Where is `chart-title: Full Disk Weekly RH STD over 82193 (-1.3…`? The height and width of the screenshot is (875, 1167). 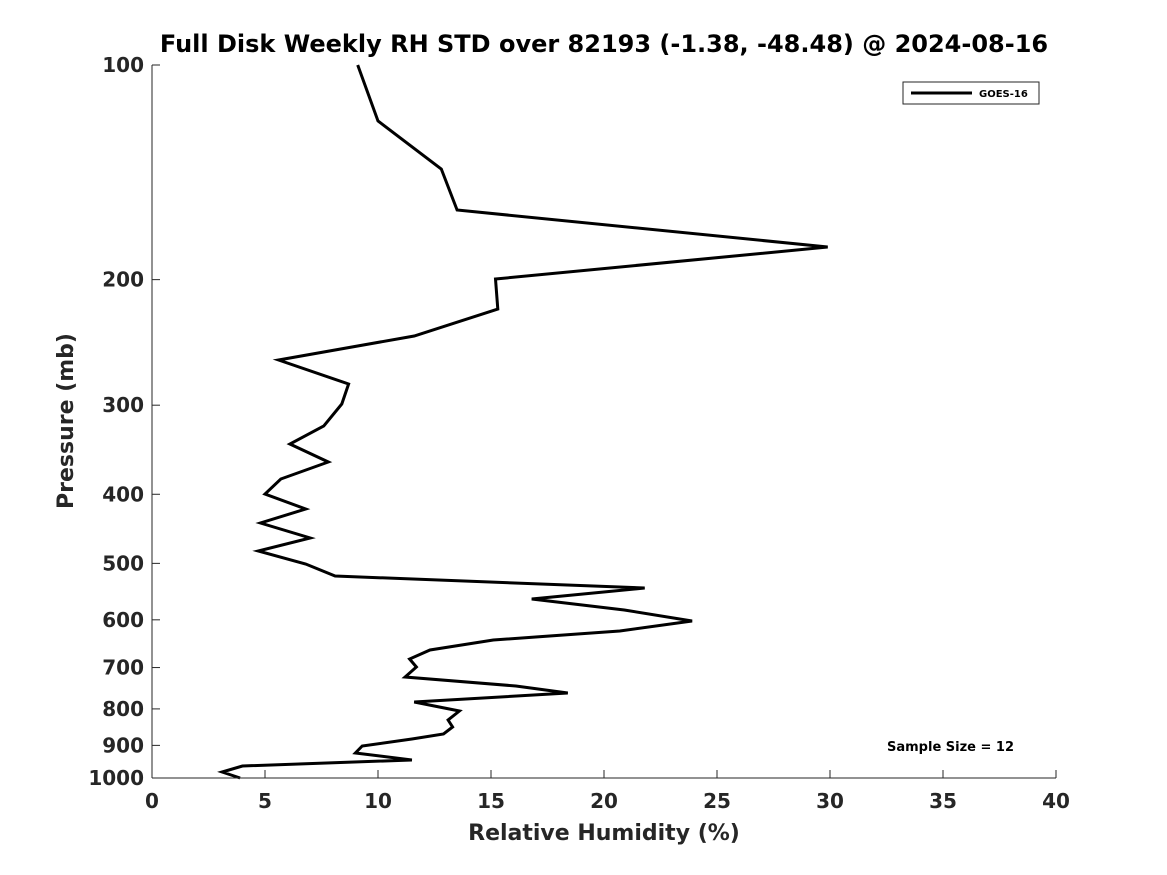 chart-title: Full Disk Weekly RH STD over 82193 (-1.3… is located at coordinates (604, 44).